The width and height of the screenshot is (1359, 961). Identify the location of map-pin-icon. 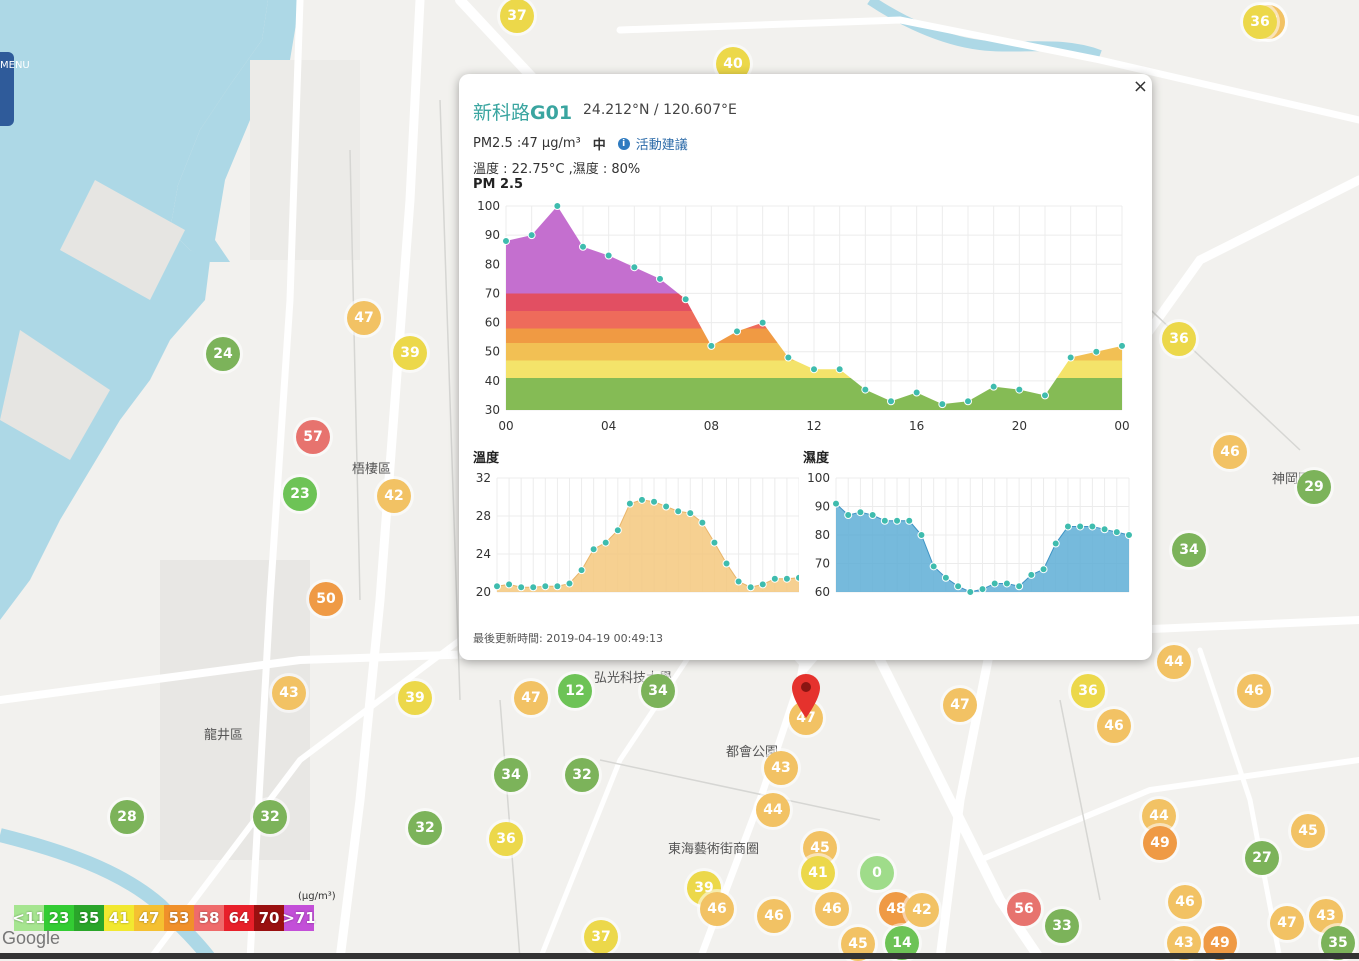
(806, 696).